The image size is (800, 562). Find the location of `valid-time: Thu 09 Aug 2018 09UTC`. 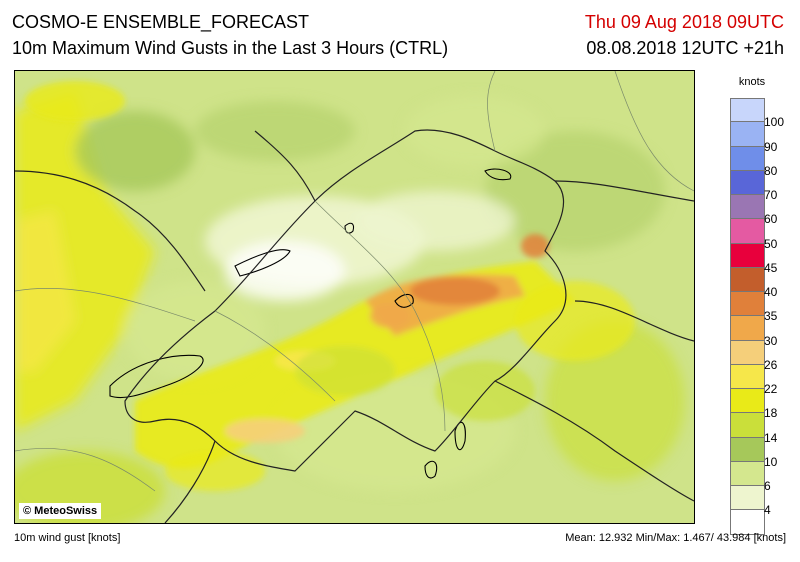

valid-time: Thu 09 Aug 2018 09UTC is located at coordinates (684, 22).